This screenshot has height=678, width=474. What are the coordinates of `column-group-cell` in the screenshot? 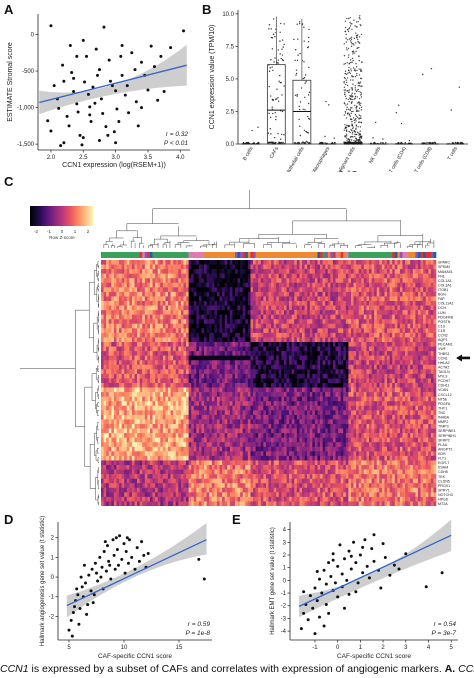 It's located at (144, 255).